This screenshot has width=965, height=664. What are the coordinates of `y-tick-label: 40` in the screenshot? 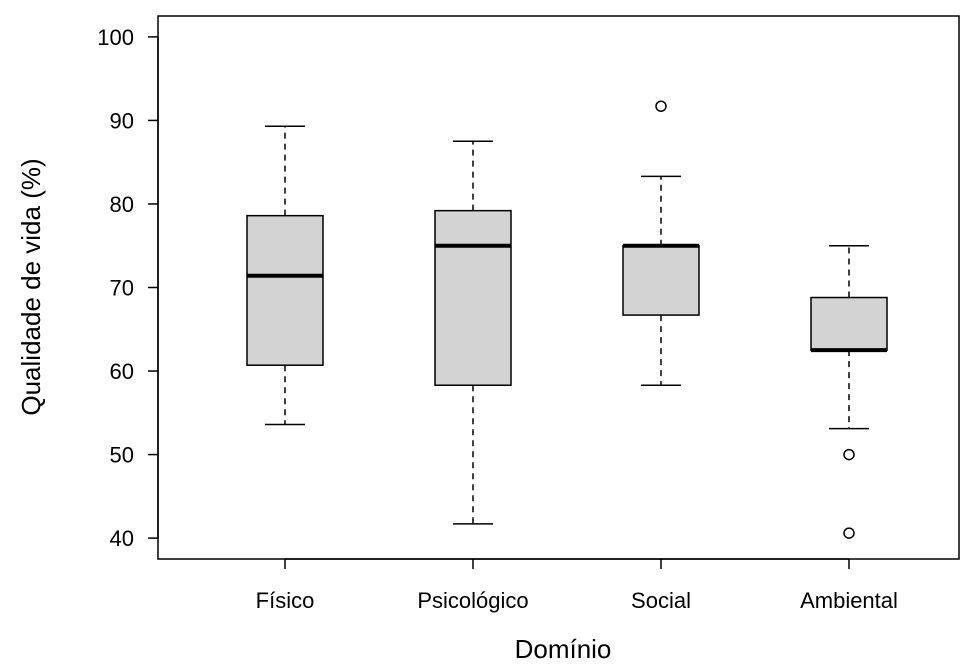 It's located at (122, 538).